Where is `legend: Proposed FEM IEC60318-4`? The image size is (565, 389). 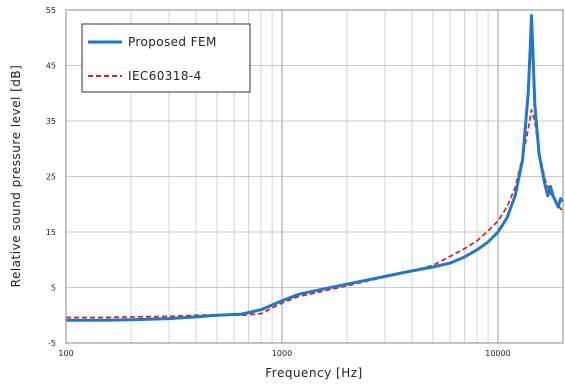 legend: Proposed FEM IEC60318-4 is located at coordinates (166, 58).